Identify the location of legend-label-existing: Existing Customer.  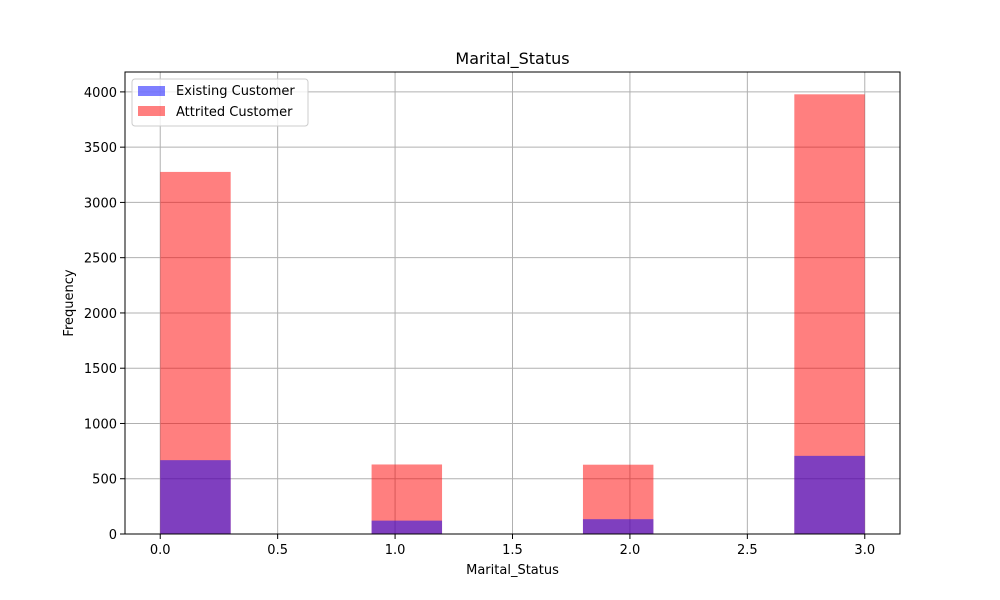
(235, 91).